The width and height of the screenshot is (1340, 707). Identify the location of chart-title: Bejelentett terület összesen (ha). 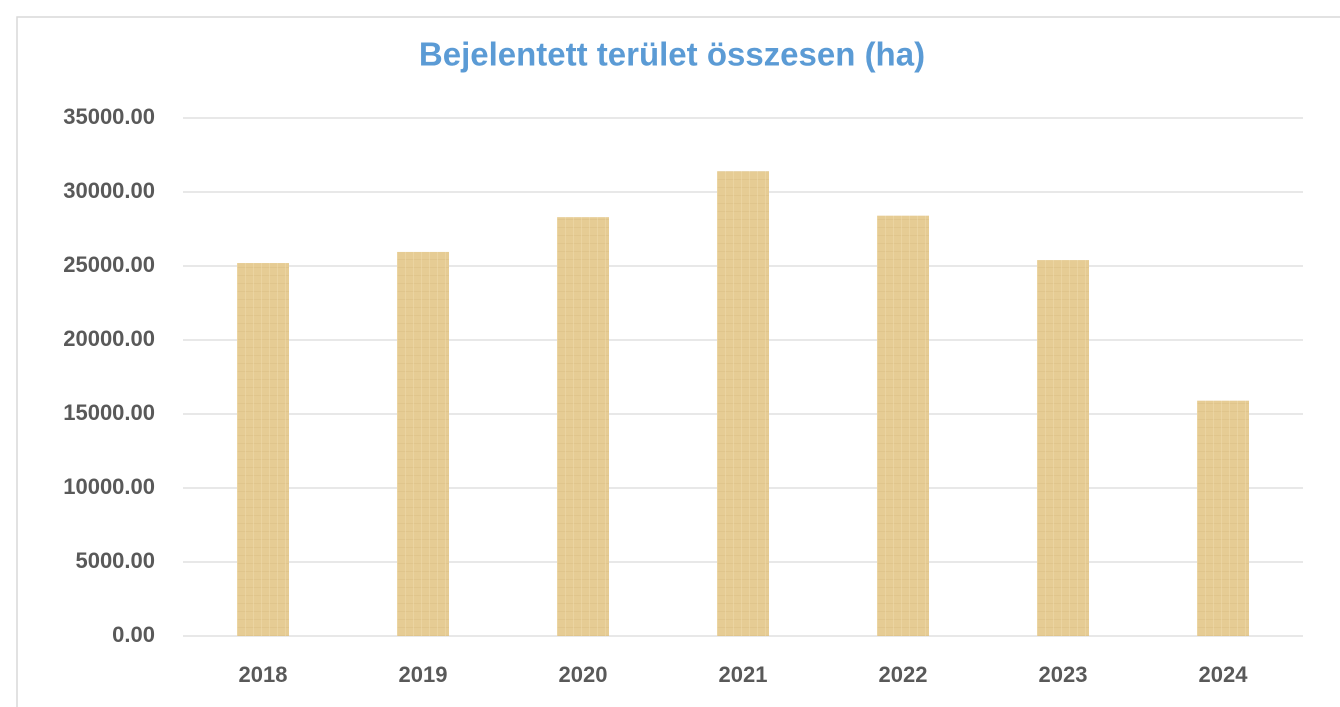
(672, 54).